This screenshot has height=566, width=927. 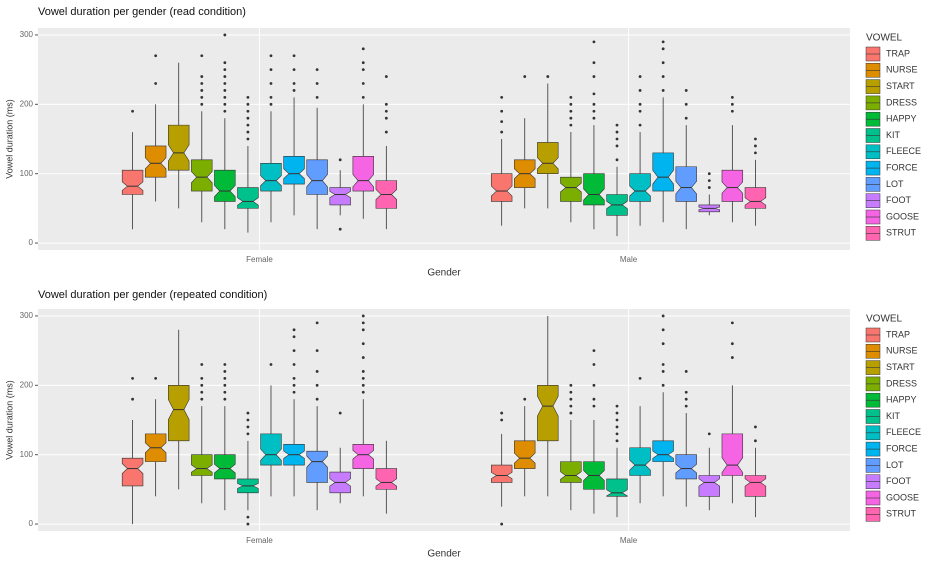 I want to click on legend-label: LOT, so click(x=895, y=465).